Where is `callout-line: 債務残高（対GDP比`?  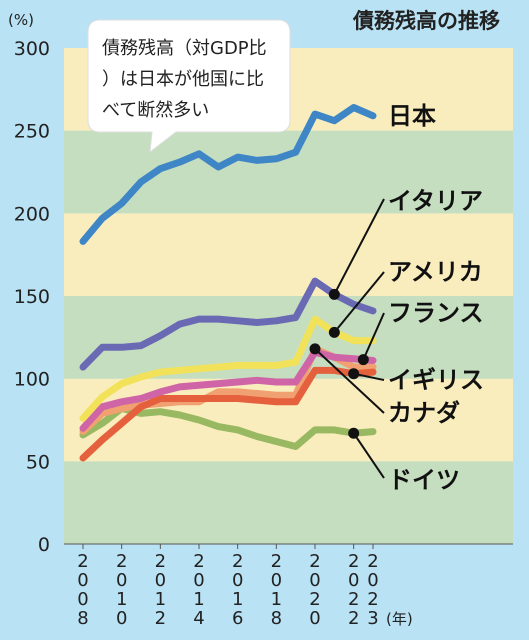
callout-line: 債務残高（対GDP比 is located at coordinates (184, 48).